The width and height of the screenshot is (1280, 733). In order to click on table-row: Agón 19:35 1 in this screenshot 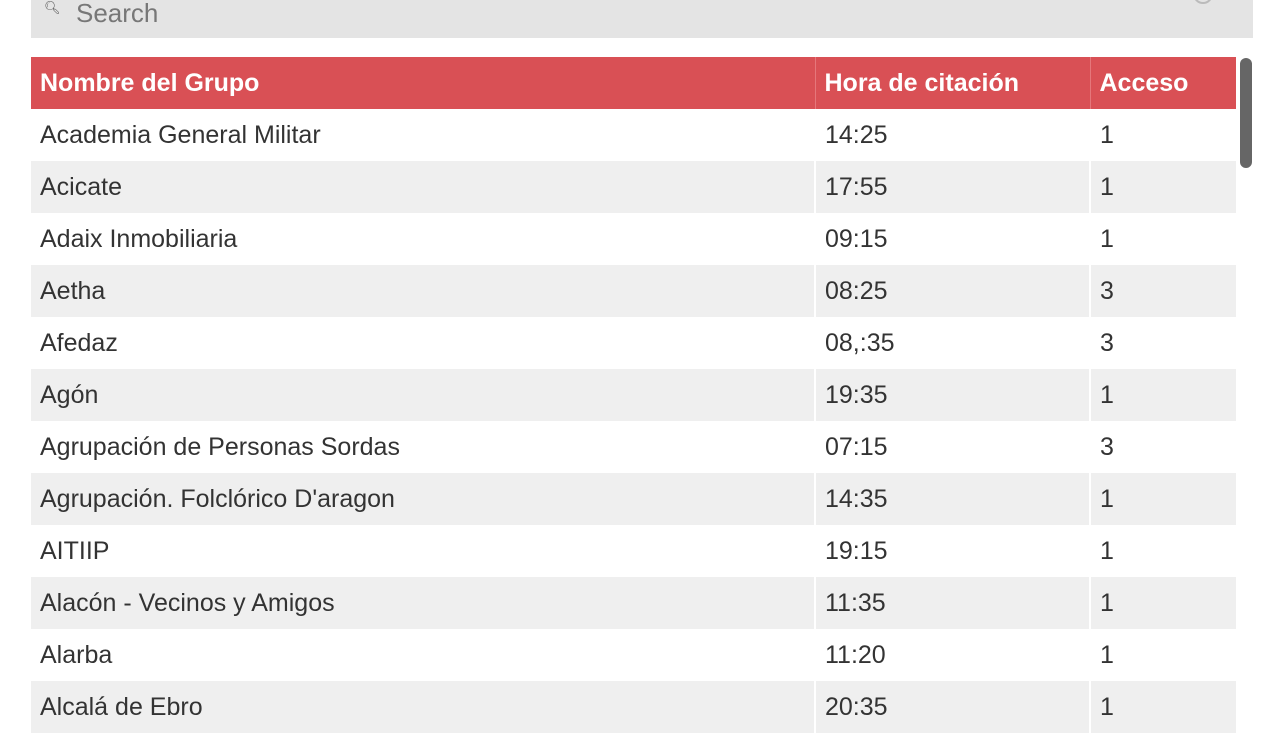, I will do `click(633, 395)`.